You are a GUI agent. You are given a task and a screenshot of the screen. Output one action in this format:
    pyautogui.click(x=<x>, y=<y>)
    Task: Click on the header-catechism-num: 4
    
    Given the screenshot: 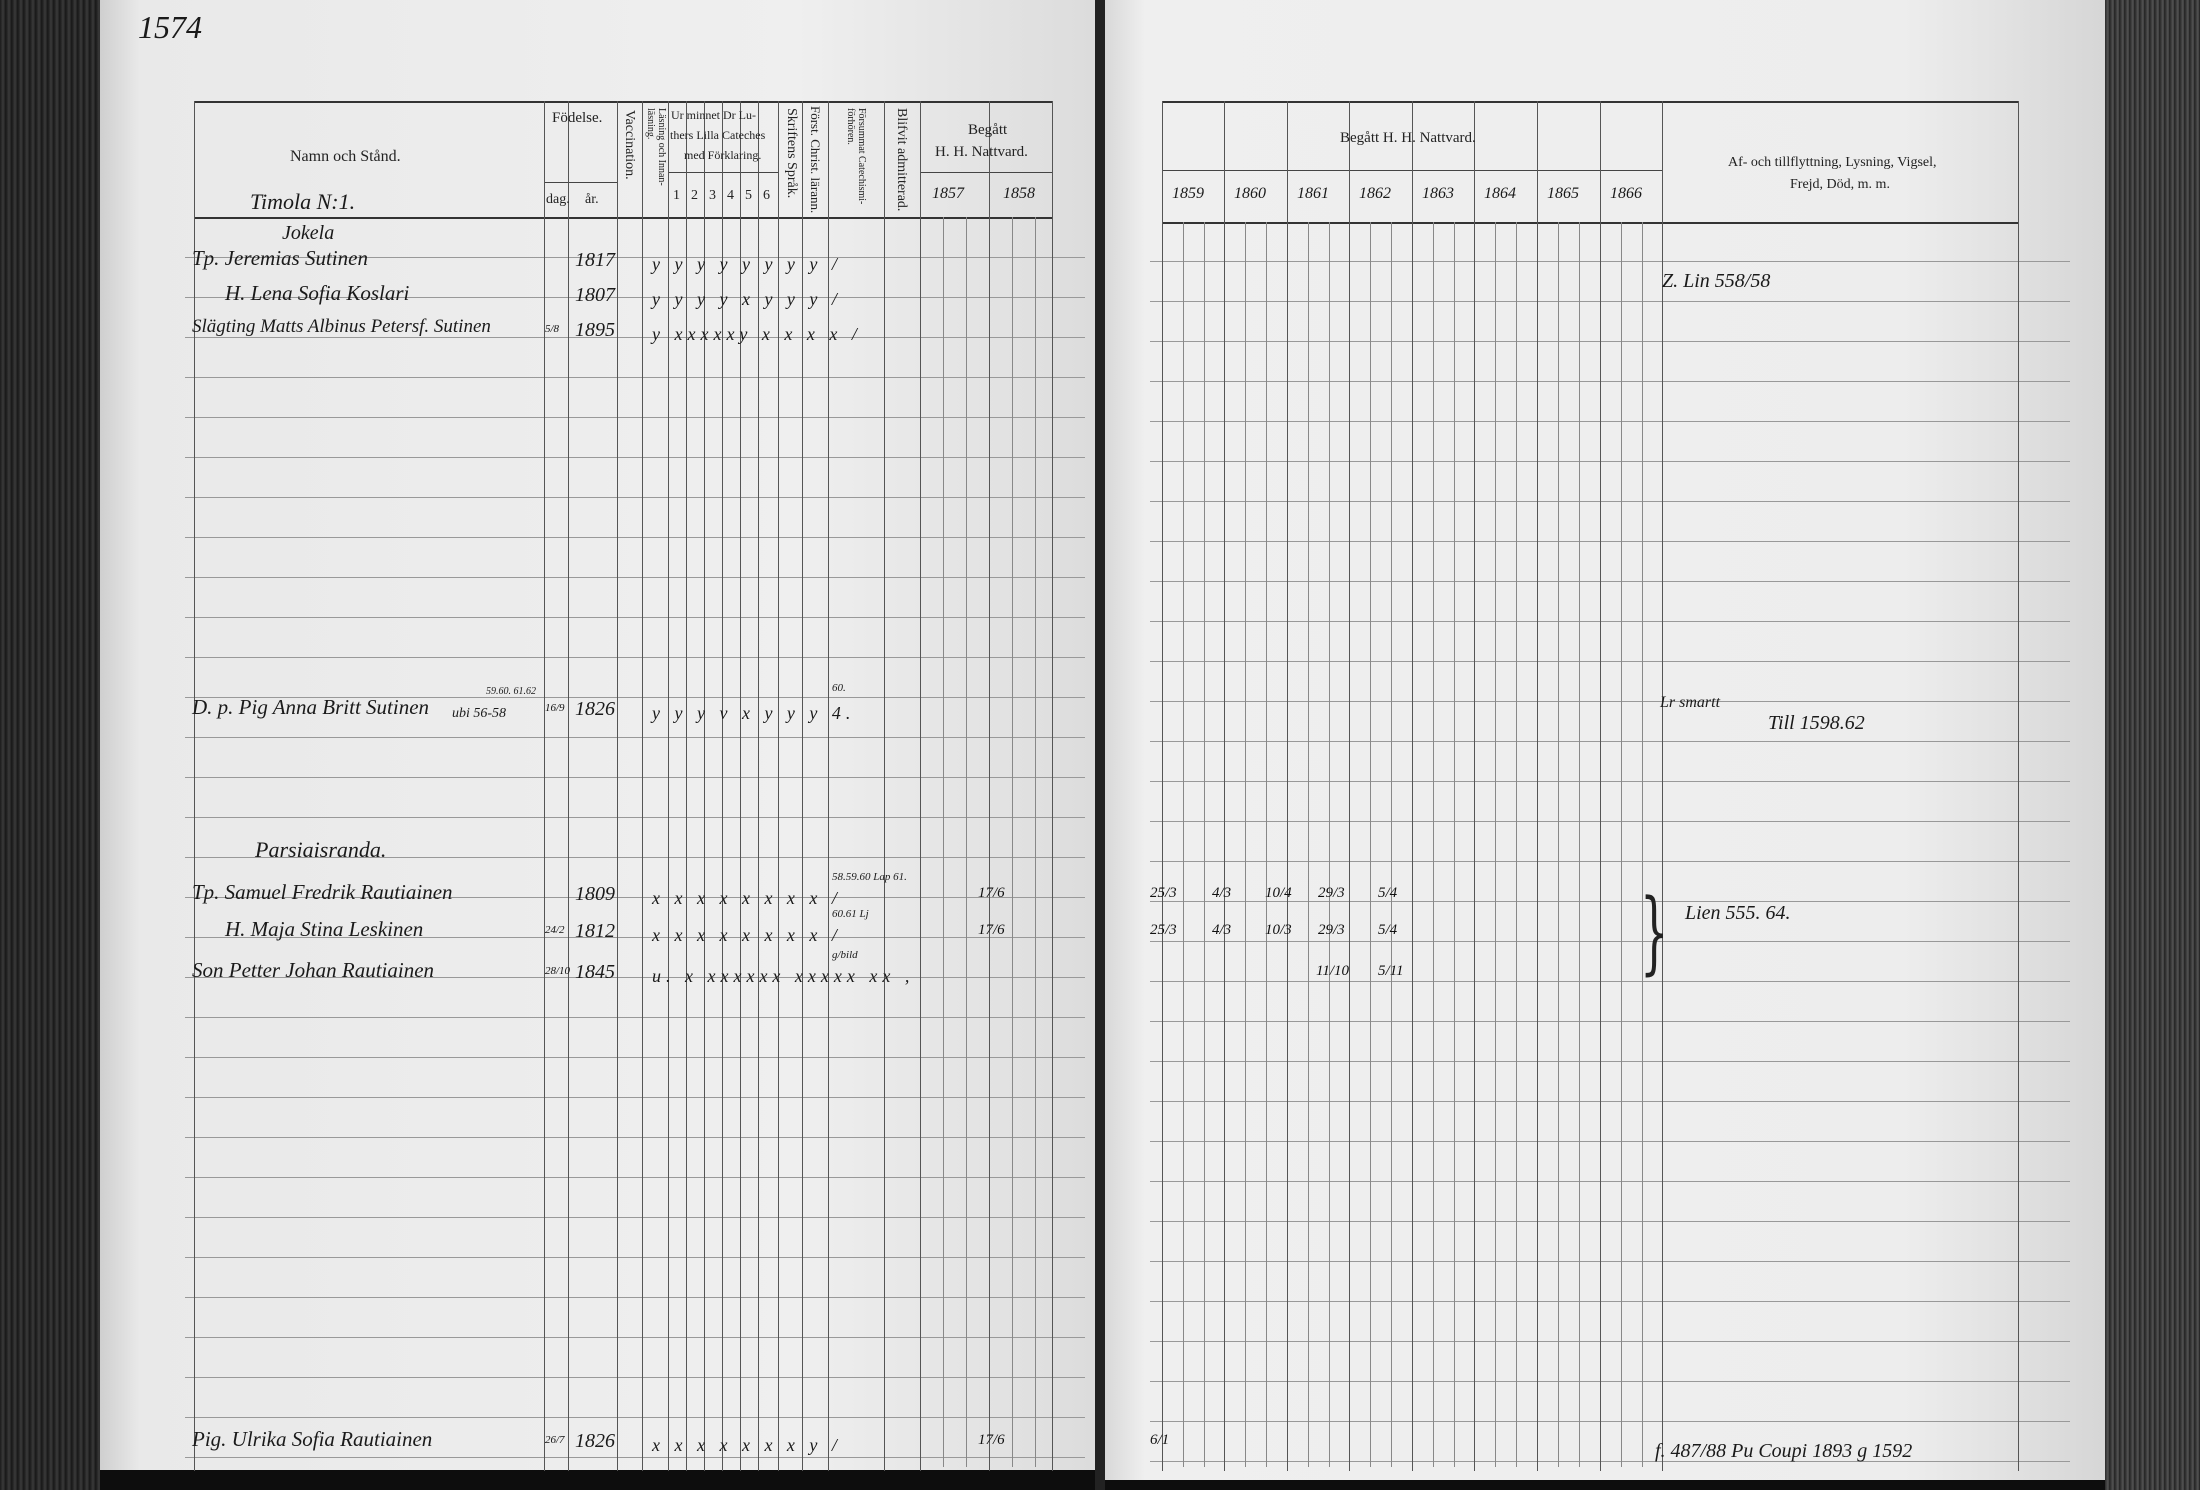 What is the action you would take?
    pyautogui.click(x=730, y=195)
    